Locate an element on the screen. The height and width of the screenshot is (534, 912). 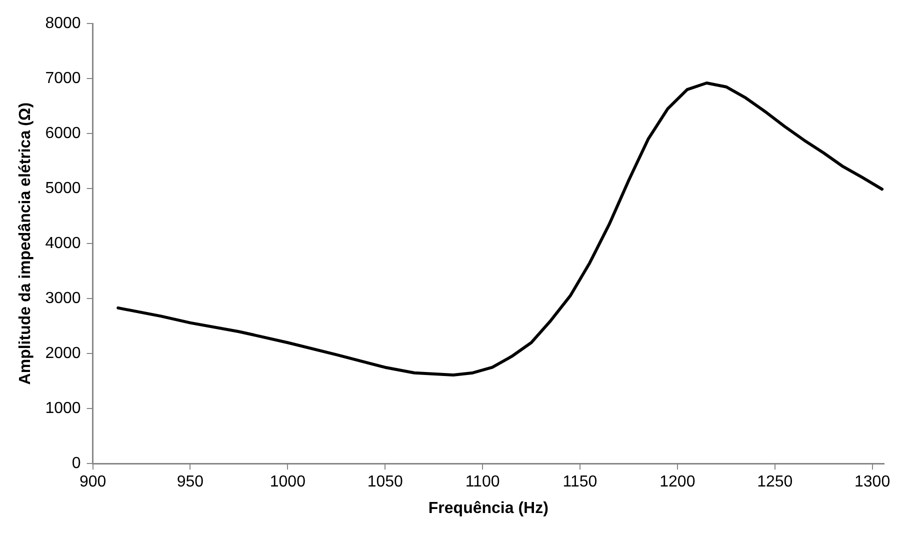
y-tick-label: 8000 is located at coordinates (63, 23).